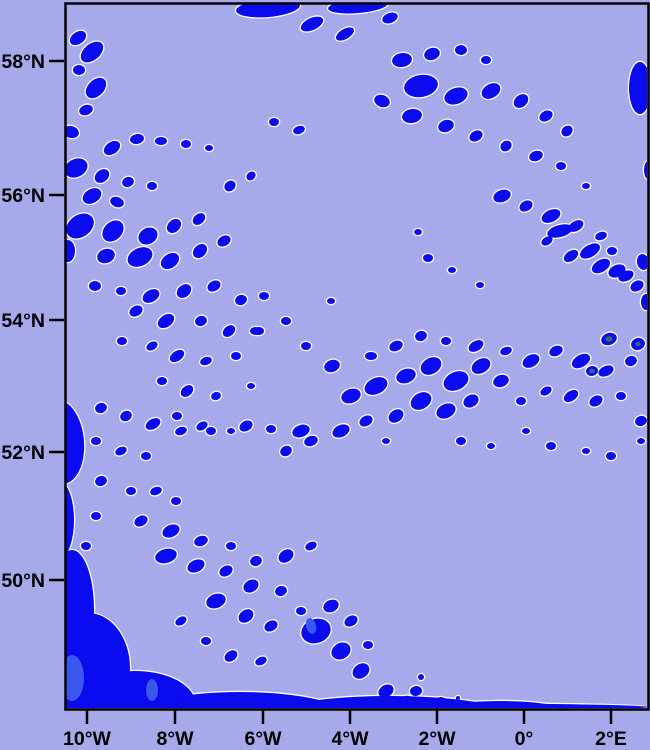 The width and height of the screenshot is (650, 750). I want to click on x-axis-tick-label: 2°E, so click(611, 739).